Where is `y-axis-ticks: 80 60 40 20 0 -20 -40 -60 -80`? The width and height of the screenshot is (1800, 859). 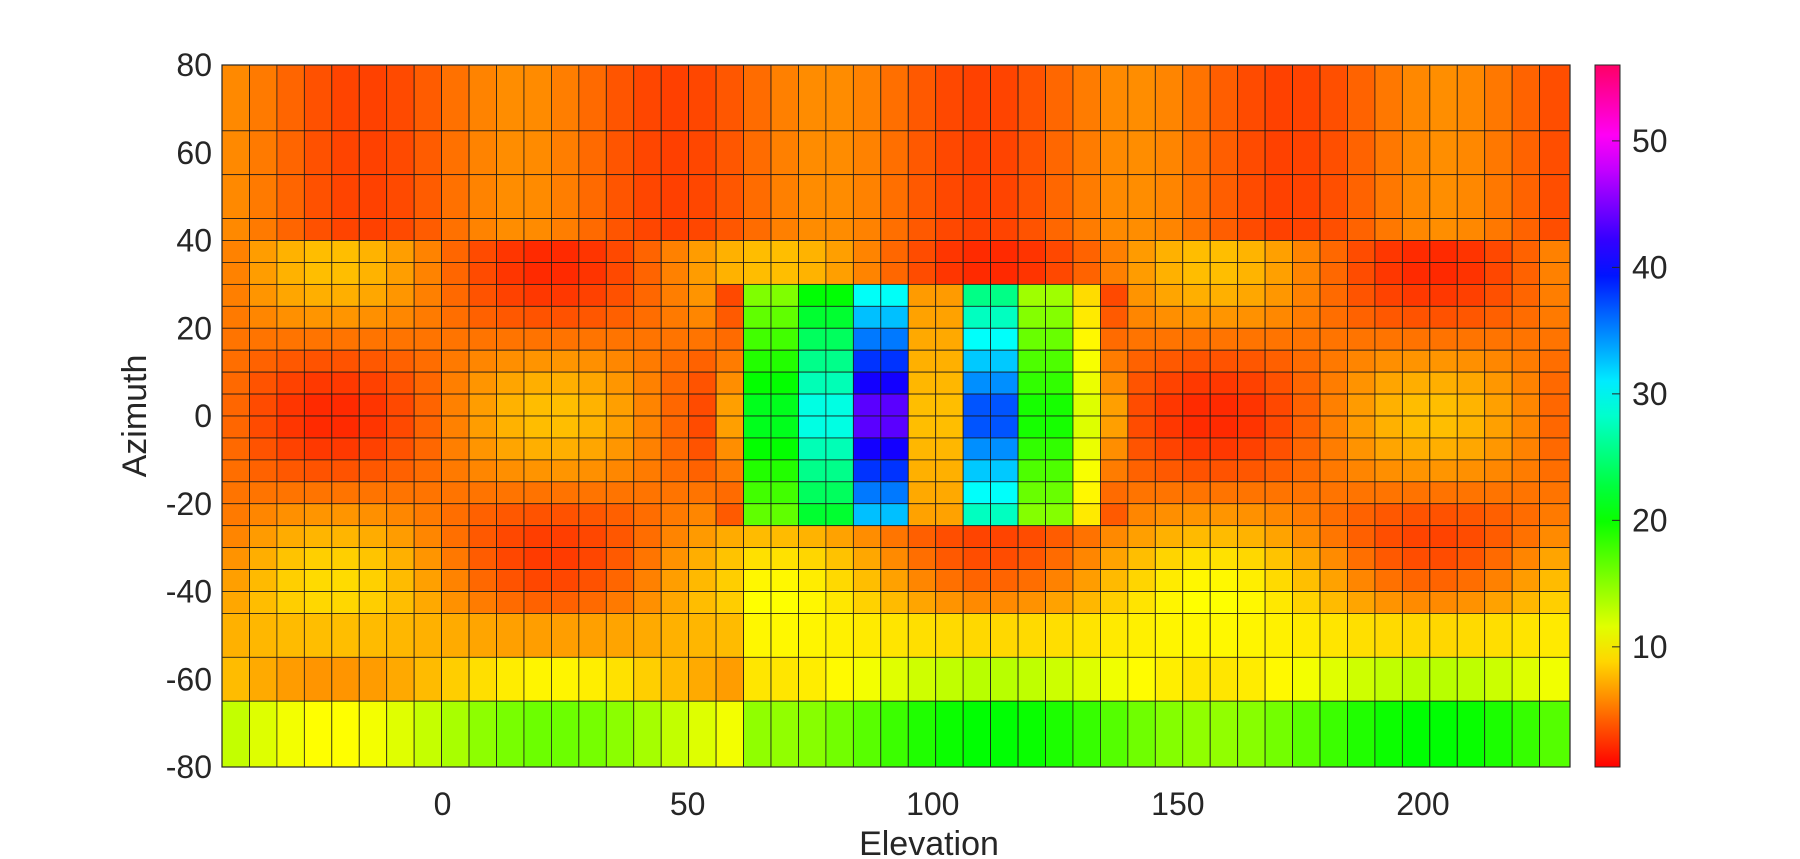 y-axis-ticks: 80 60 40 20 0 -20 -40 -60 -80 is located at coordinates (189, 416).